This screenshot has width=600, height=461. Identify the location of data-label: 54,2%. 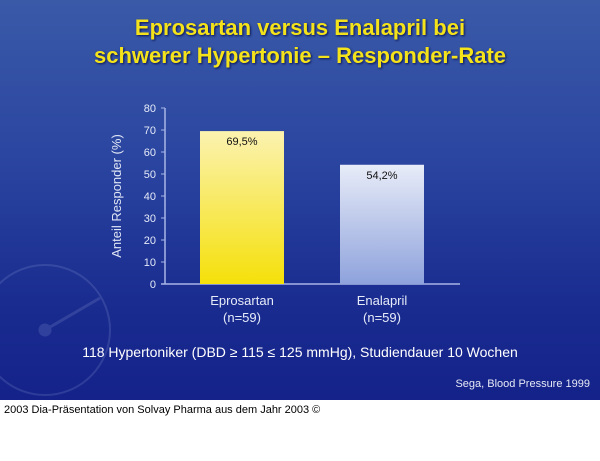
(381, 176).